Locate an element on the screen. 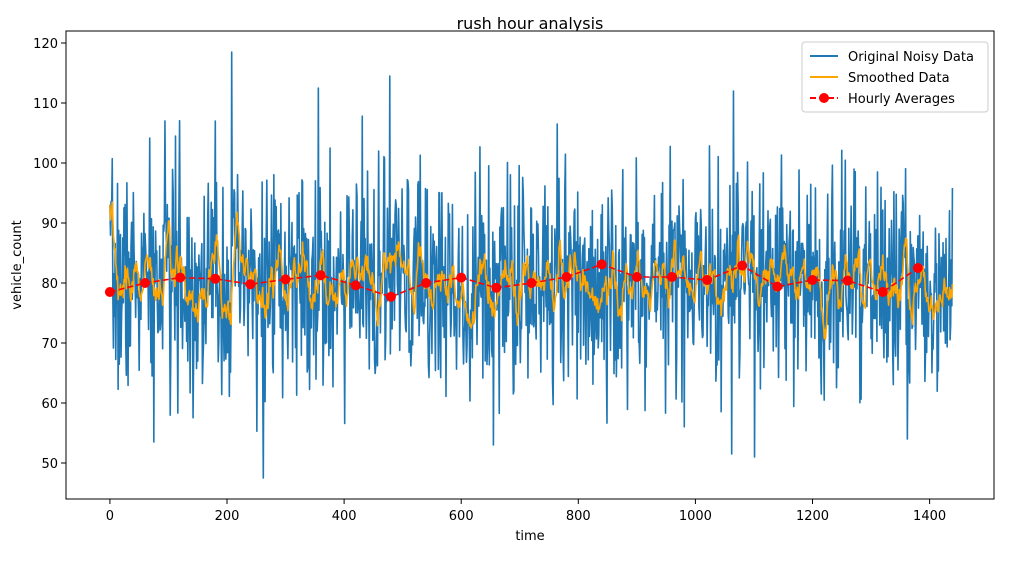 The height and width of the screenshot is (567, 1031). x-axis: 0 200 400 600 800 1000 1200 1400 is located at coordinates (526, 511).